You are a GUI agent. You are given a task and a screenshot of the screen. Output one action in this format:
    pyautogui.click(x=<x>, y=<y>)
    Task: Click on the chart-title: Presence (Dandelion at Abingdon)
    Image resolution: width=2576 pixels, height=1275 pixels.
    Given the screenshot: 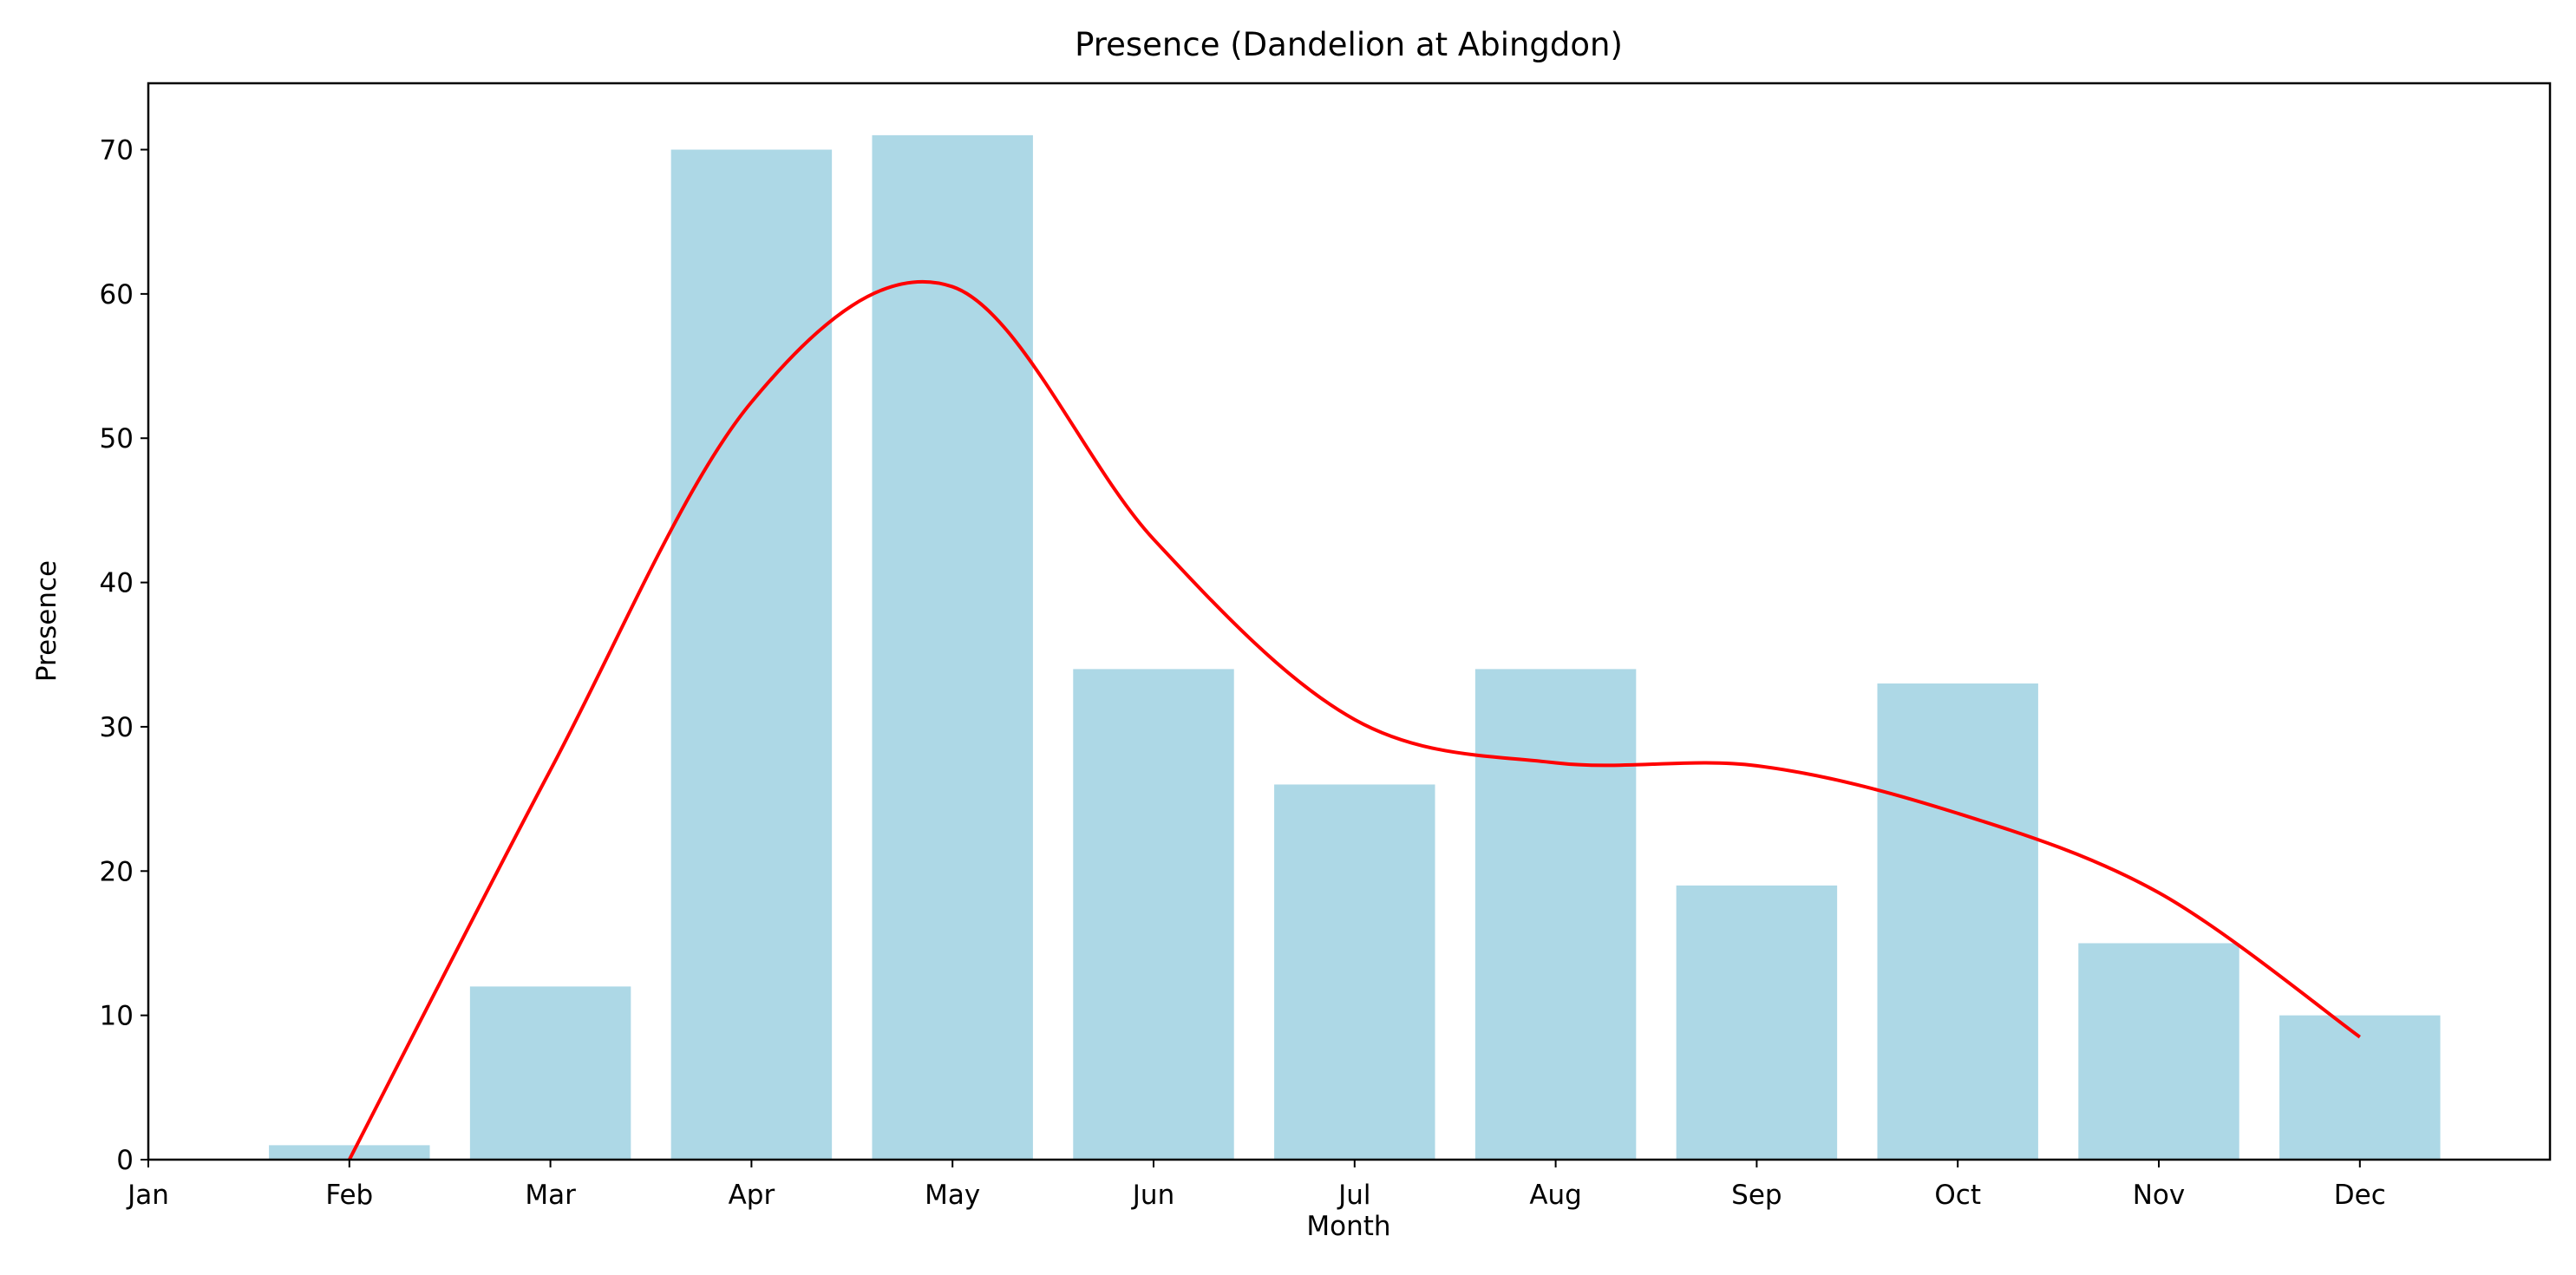 What is the action you would take?
    pyautogui.click(x=1349, y=44)
    